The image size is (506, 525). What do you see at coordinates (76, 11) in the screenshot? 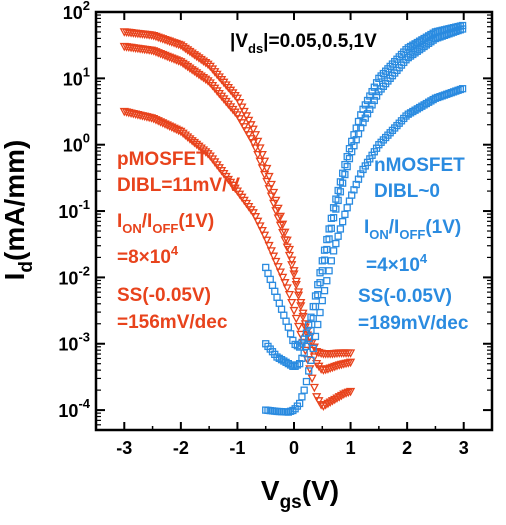
I see `y-tick-label: 10²` at bounding box center [76, 11].